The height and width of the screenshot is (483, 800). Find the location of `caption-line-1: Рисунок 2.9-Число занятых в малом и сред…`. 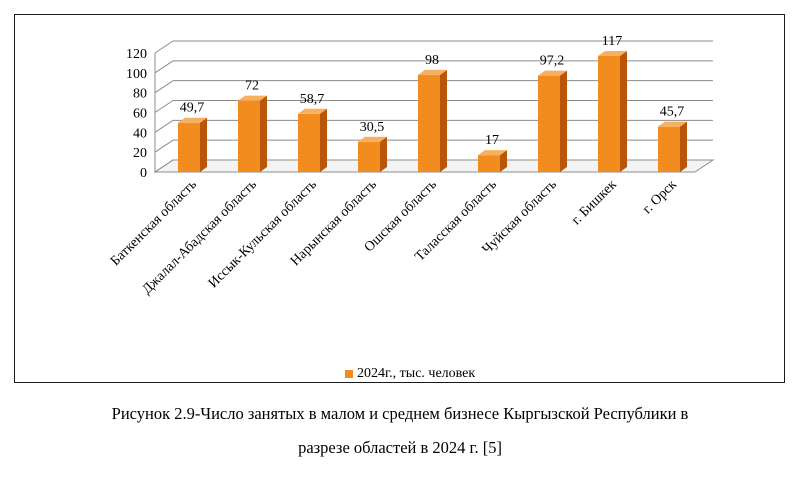

caption-line-1: Рисунок 2.9-Число занятых в малом и сред… is located at coordinates (400, 413).